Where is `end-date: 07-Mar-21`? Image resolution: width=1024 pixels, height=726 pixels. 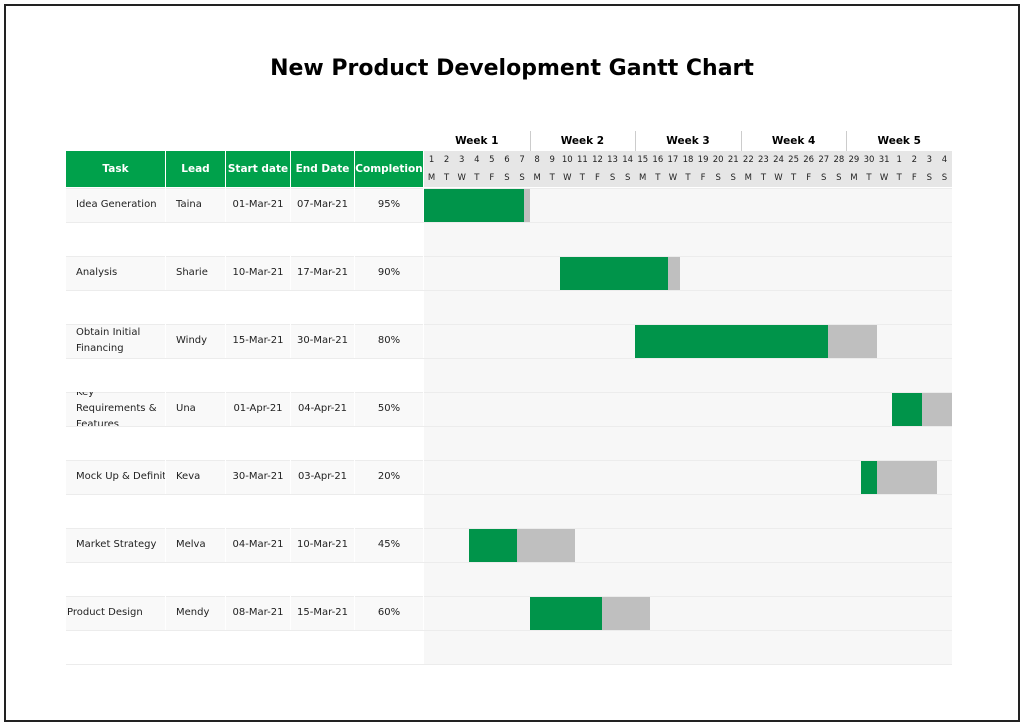 end-date: 07-Mar-21 is located at coordinates (323, 205).